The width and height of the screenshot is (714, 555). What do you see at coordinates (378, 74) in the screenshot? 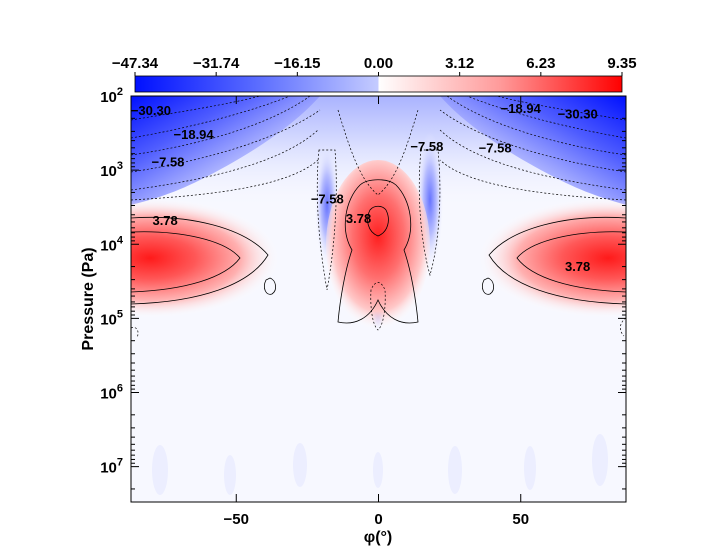
I see `colorbar-ticks` at bounding box center [378, 74].